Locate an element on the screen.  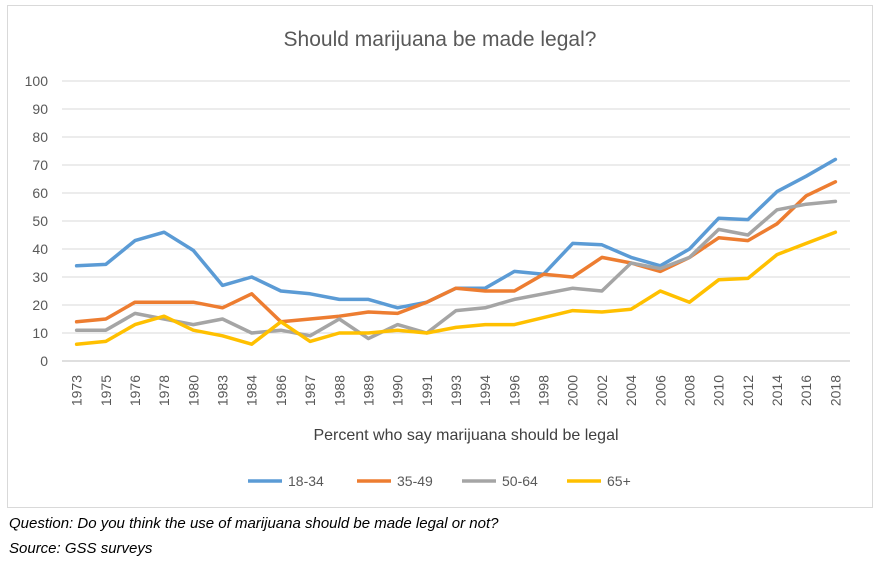
x-tick-label: 2012 is located at coordinates (748, 390).